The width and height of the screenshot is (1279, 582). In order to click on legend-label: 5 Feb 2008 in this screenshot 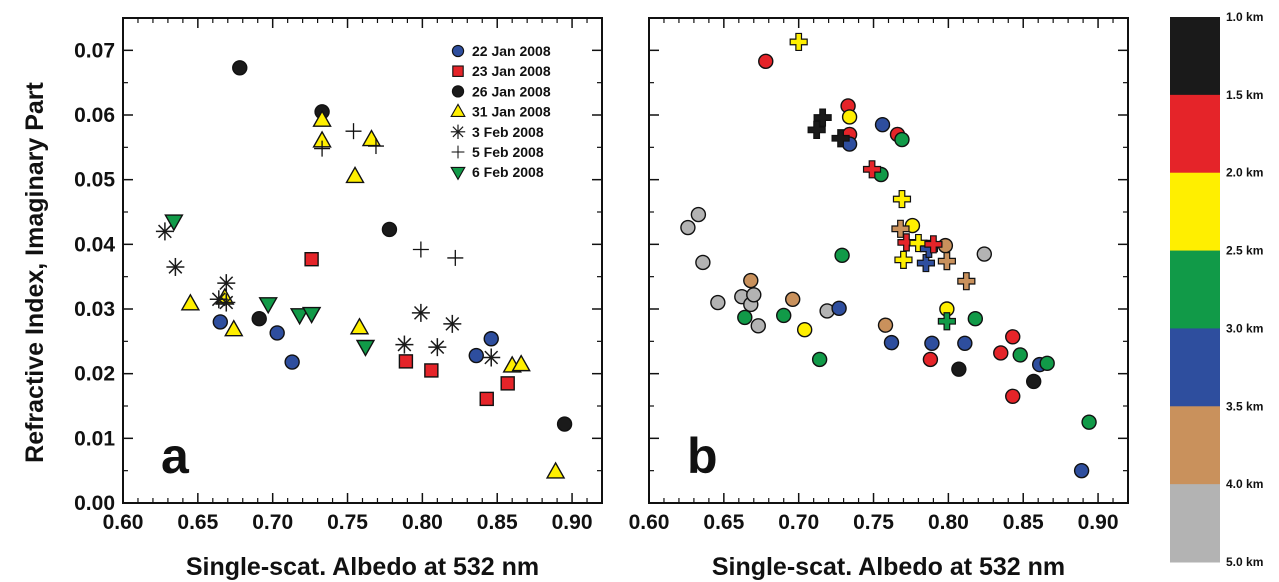, I will do `click(508, 152)`.